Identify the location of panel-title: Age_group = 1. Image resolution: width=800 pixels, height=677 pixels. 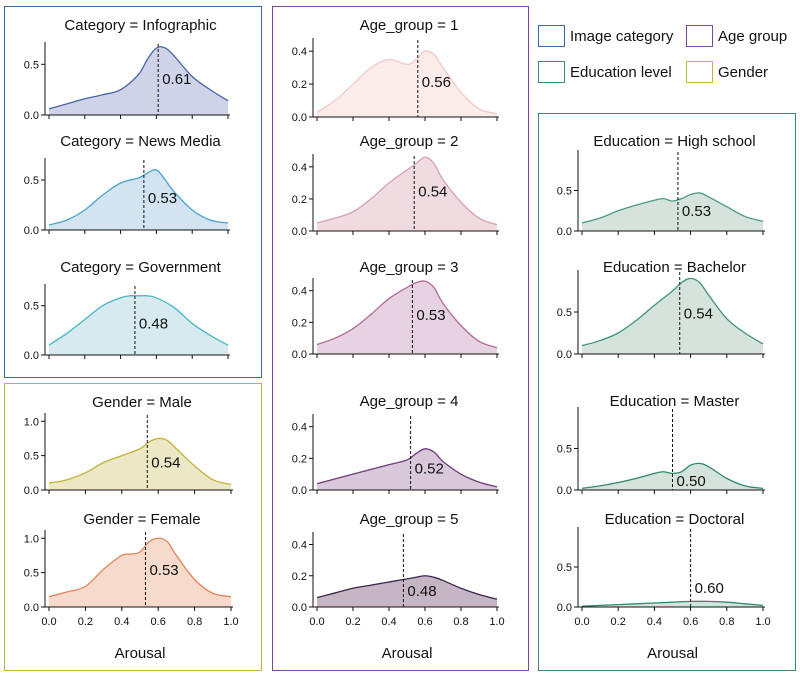
(409, 25).